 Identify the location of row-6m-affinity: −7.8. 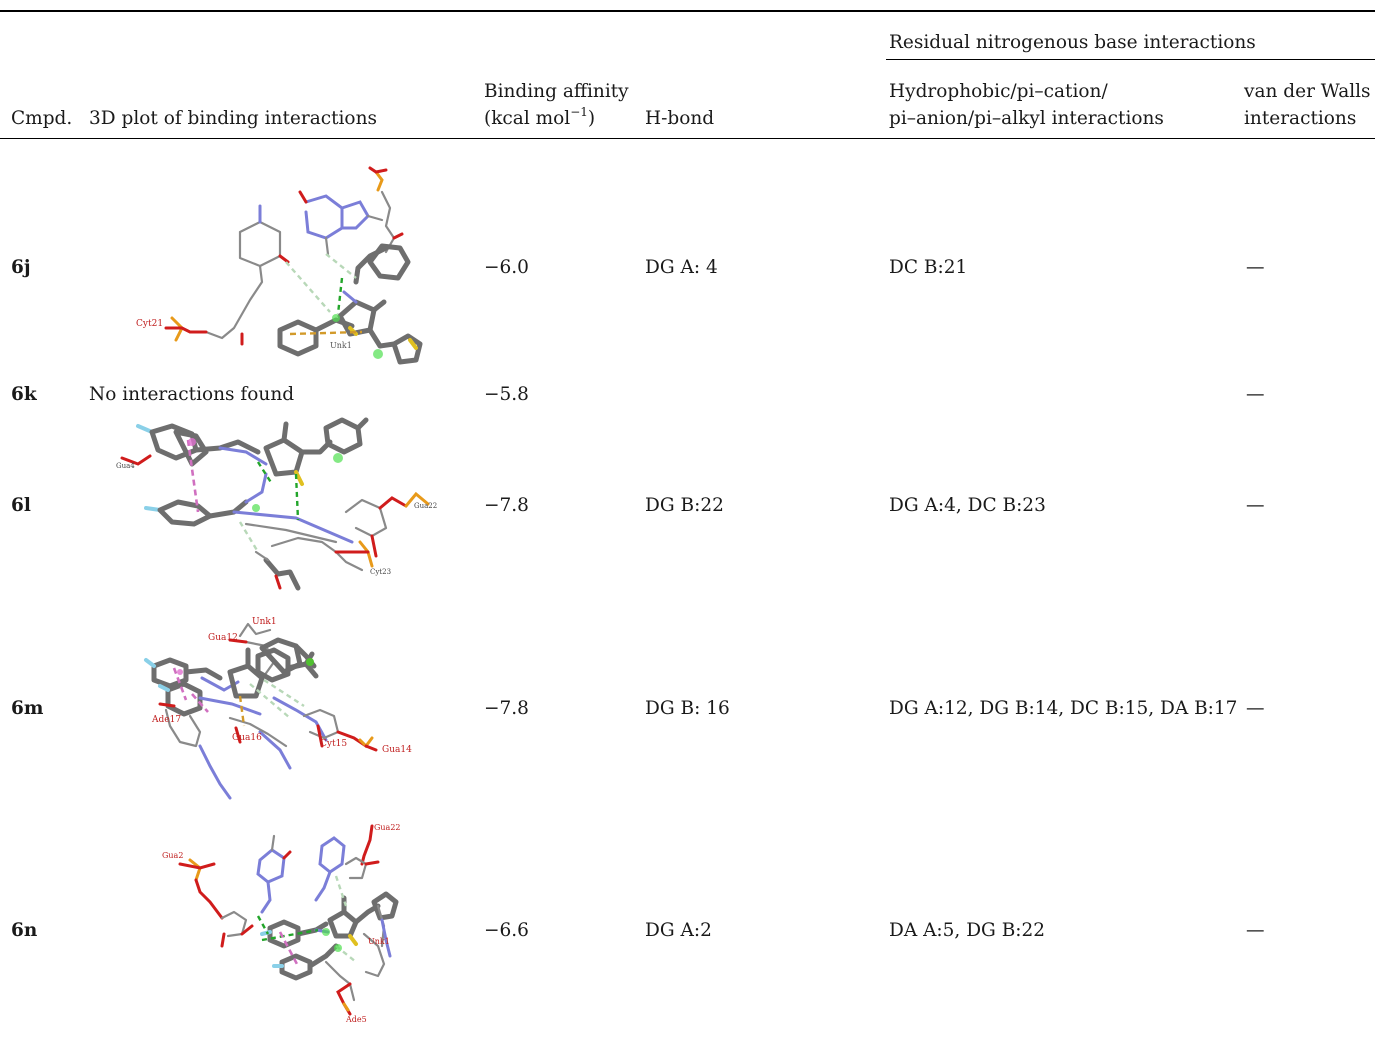
(506, 708).